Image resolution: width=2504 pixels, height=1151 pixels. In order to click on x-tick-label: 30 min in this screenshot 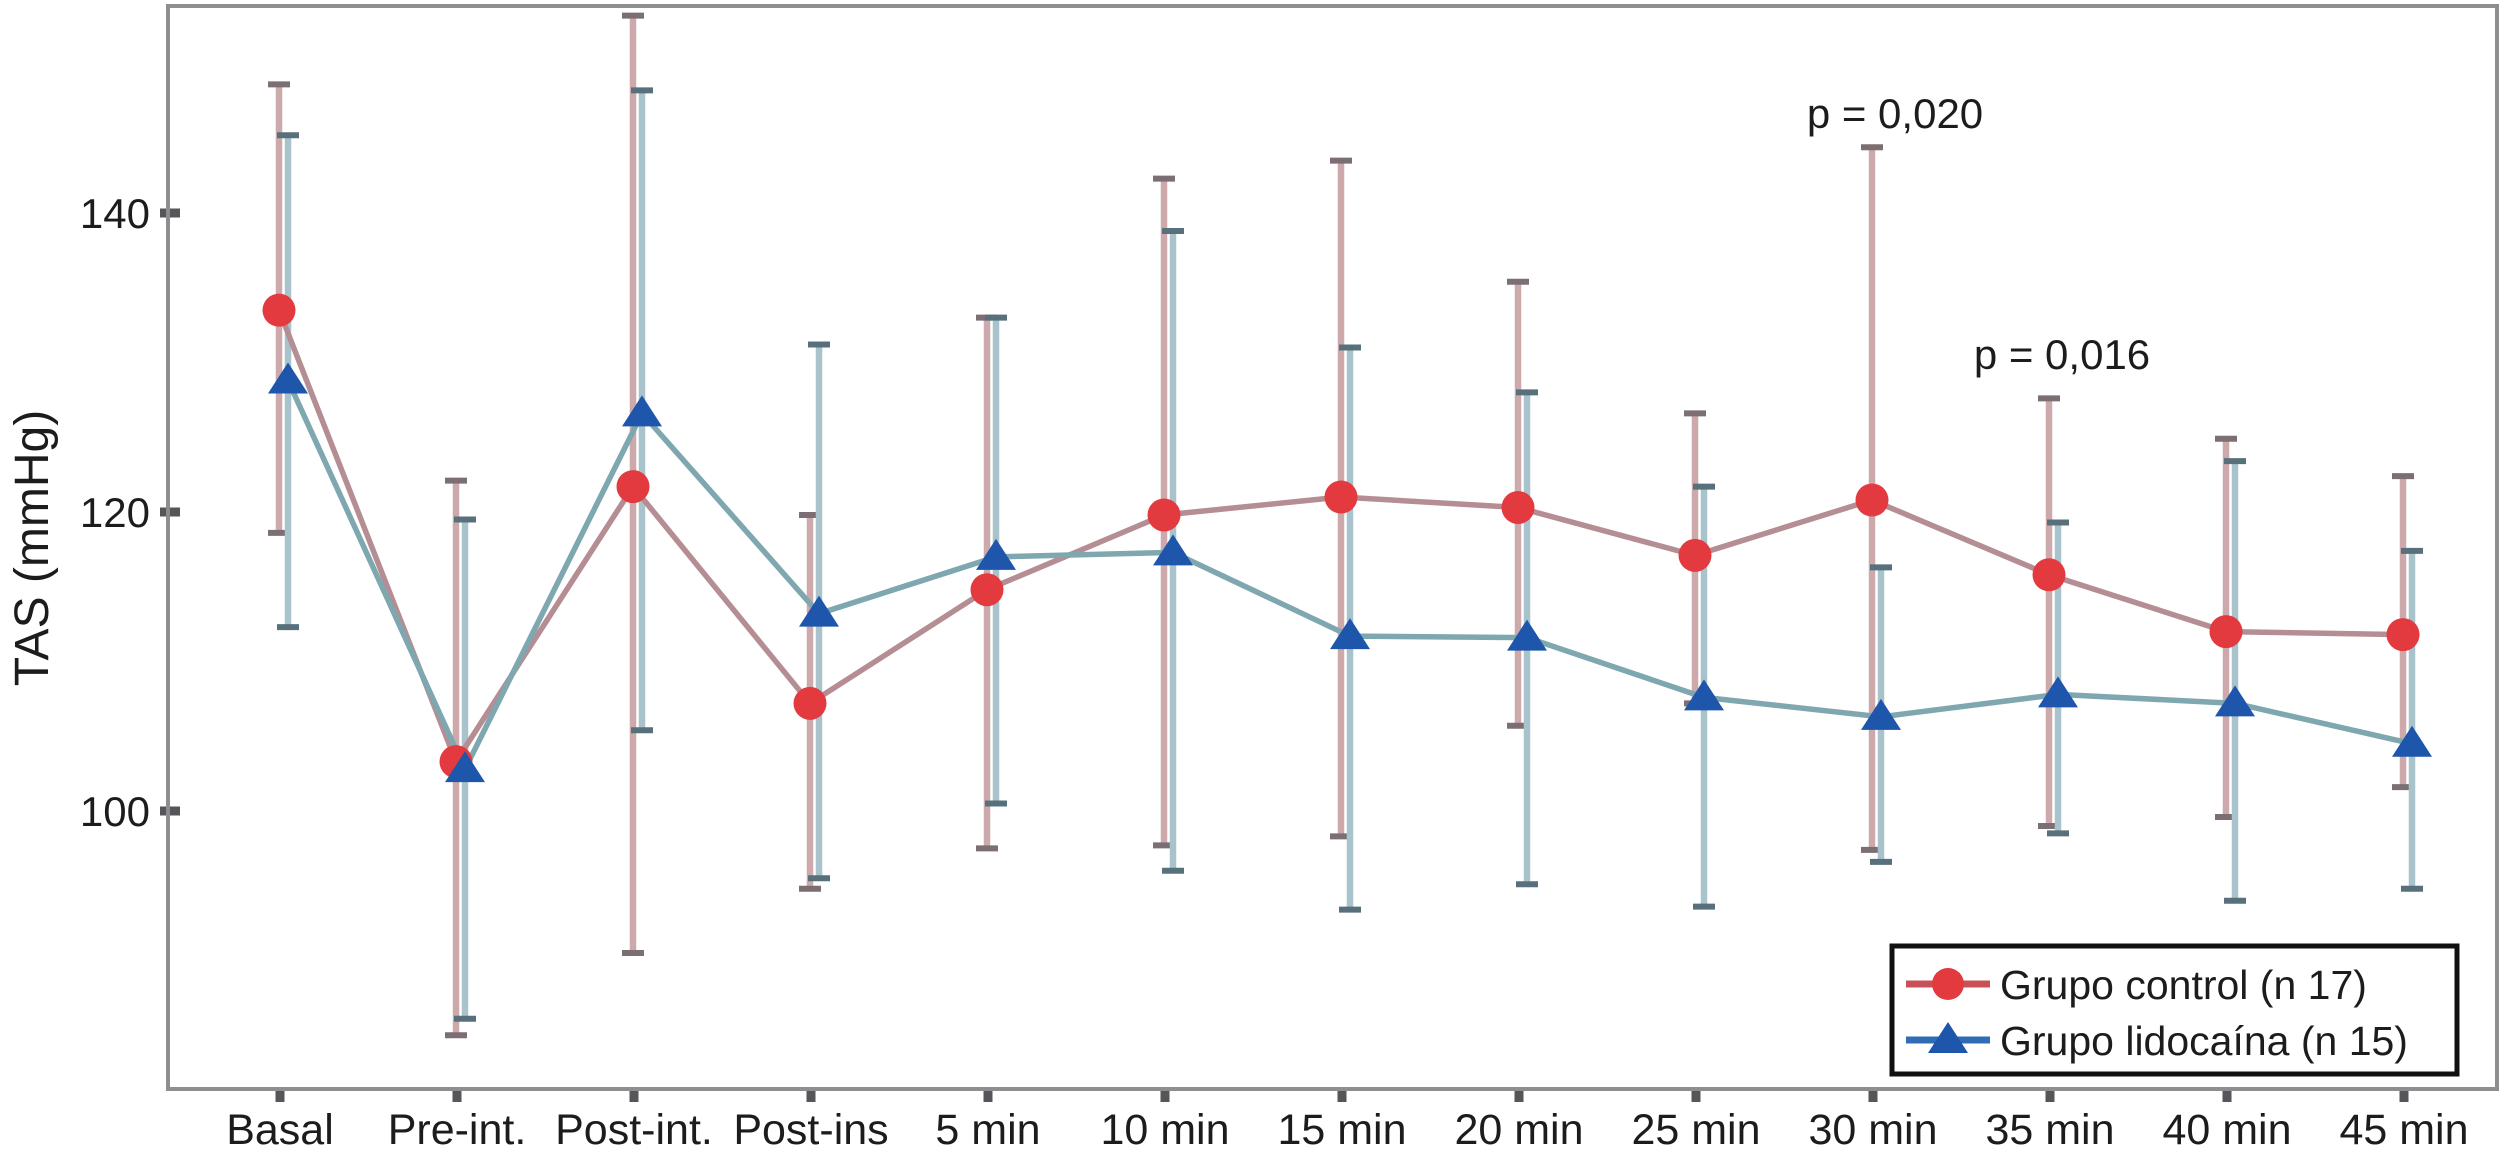, I will do `click(1872, 1128)`.